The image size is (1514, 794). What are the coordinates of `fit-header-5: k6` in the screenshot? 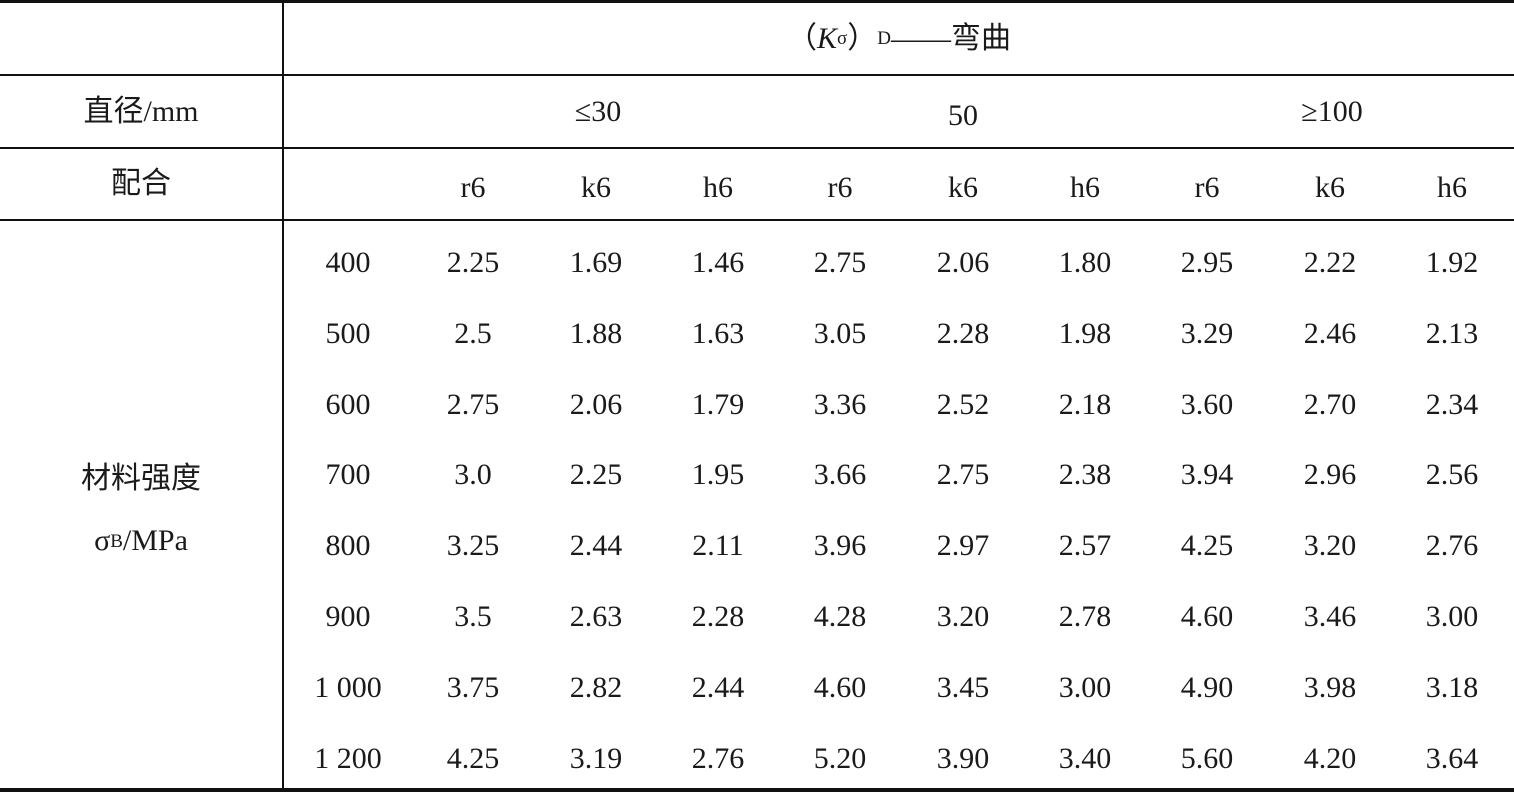 It's located at (963, 187).